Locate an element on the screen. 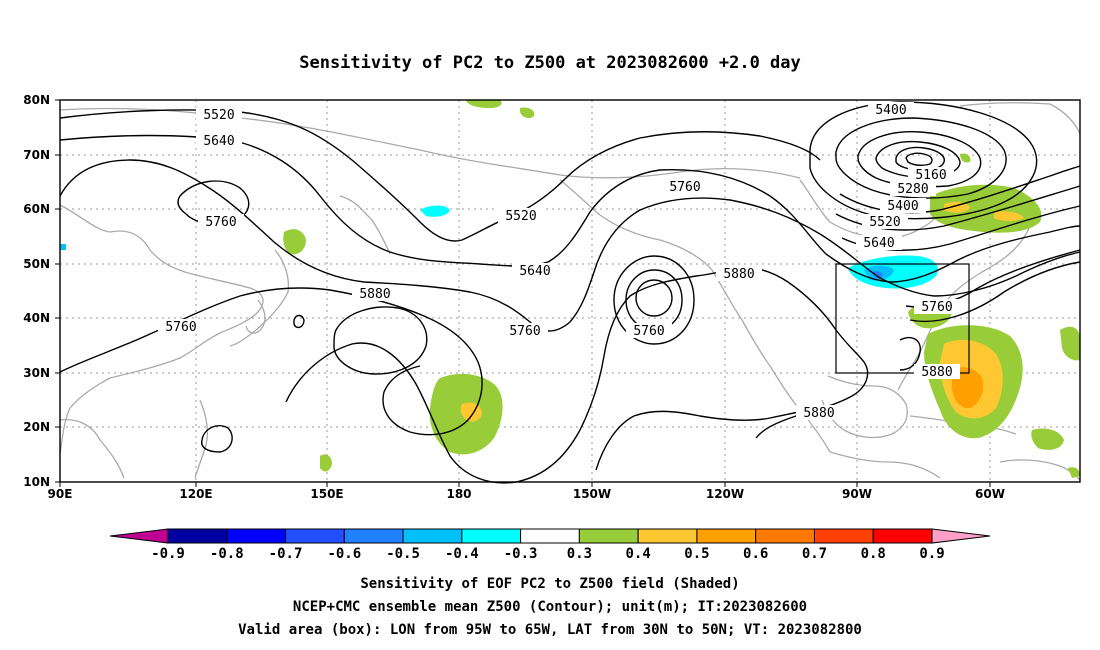 This screenshot has width=1100, height=650. lat-label: 80N is located at coordinates (36, 100).